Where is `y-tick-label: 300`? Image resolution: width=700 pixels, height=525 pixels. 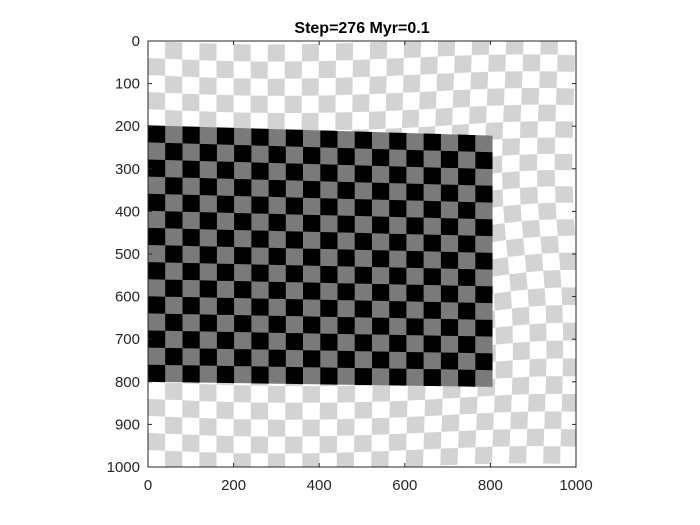
y-tick-label: 300 is located at coordinates (127, 169).